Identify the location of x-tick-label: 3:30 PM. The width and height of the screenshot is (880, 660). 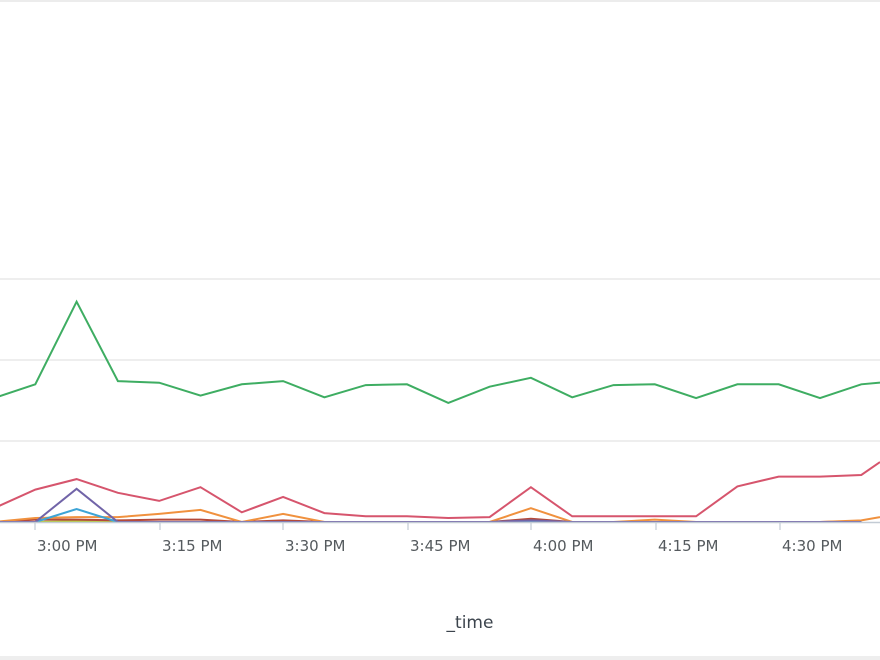
(315, 546).